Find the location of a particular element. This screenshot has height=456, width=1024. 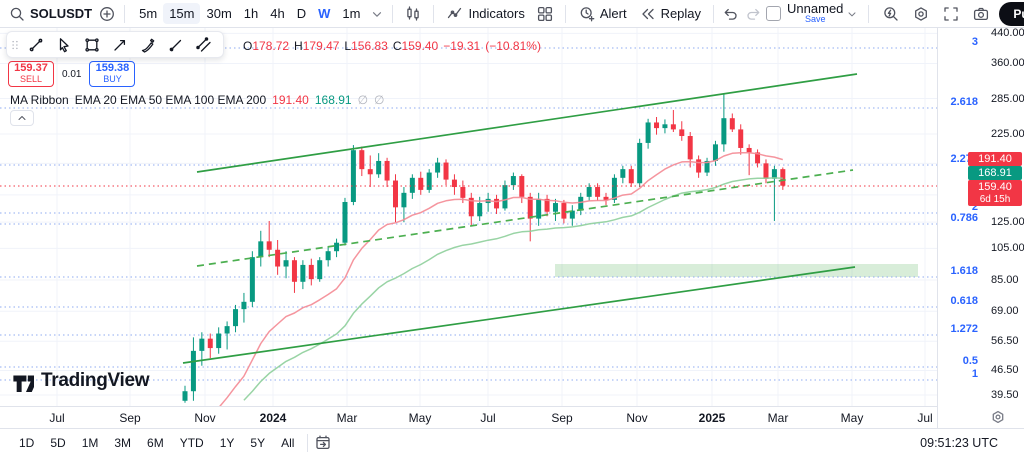

settings-gear-icon is located at coordinates (921, 14).